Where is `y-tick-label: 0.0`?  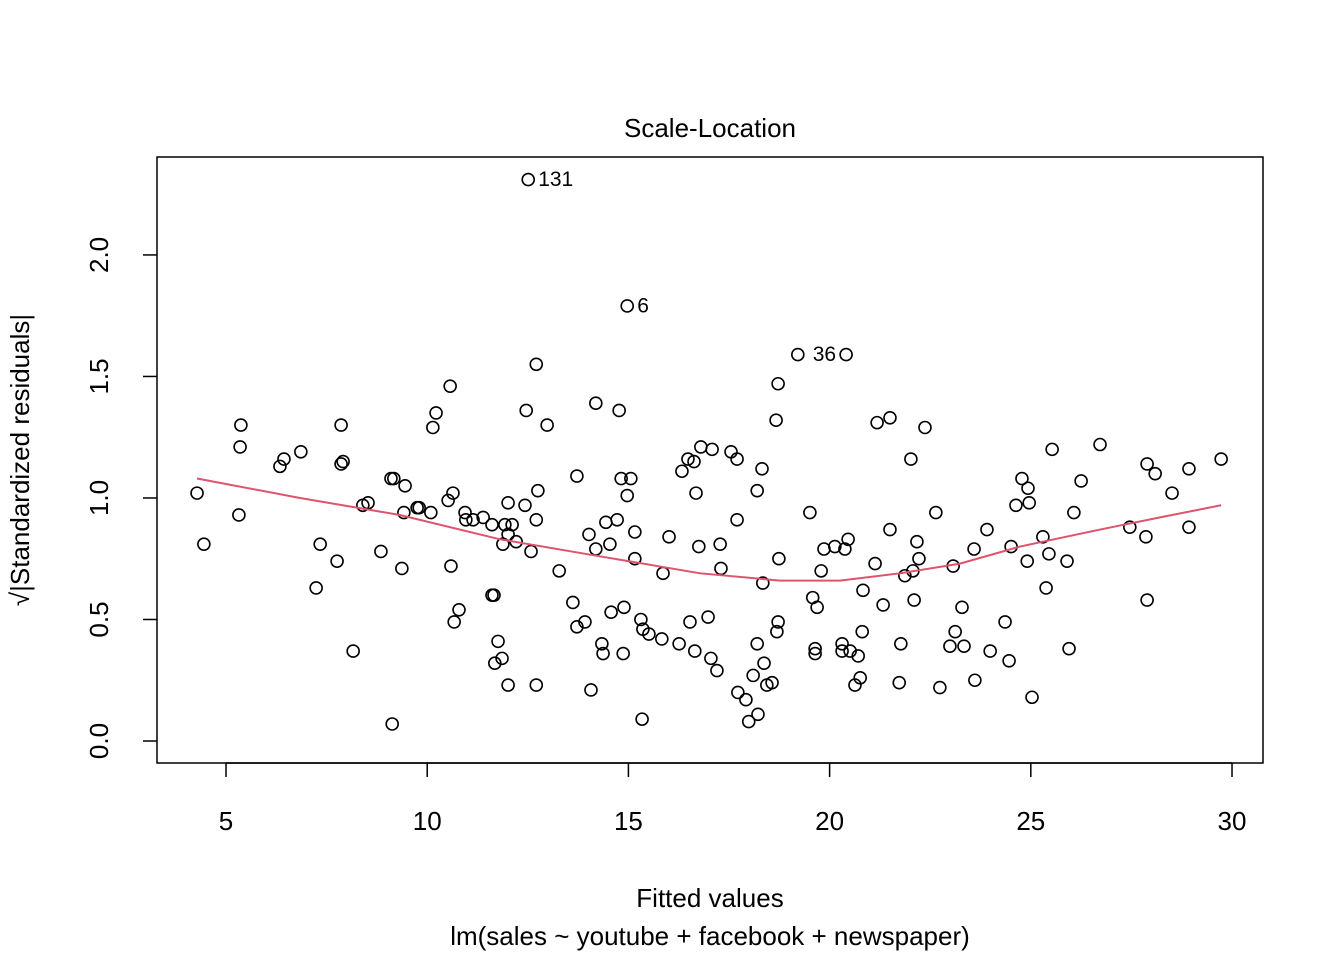
y-tick-label: 0.0 is located at coordinates (99, 741).